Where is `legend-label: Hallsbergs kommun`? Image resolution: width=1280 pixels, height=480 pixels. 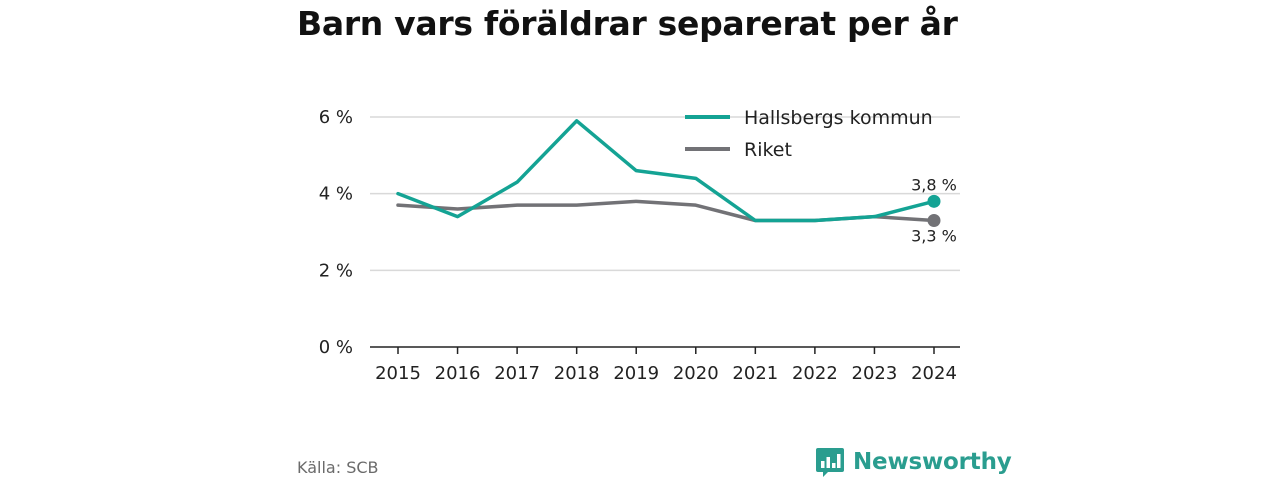
legend-label: Hallsbergs kommun is located at coordinates (838, 118).